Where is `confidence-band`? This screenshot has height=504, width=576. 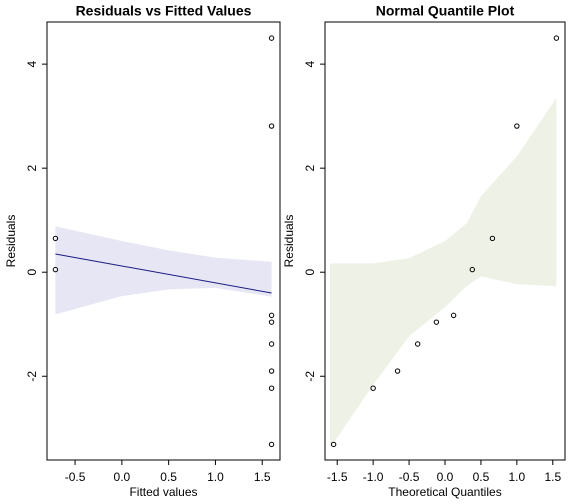
confidence-band is located at coordinates (163, 270).